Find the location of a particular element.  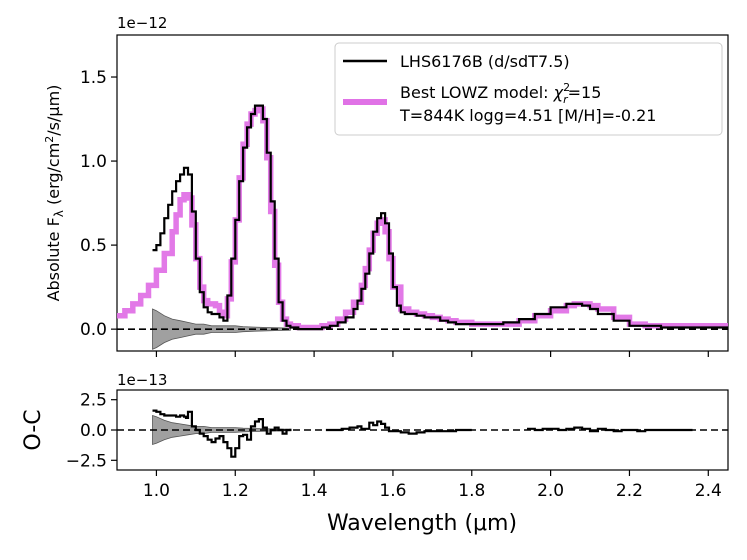

residual-series-group is located at coordinates (422, 433).